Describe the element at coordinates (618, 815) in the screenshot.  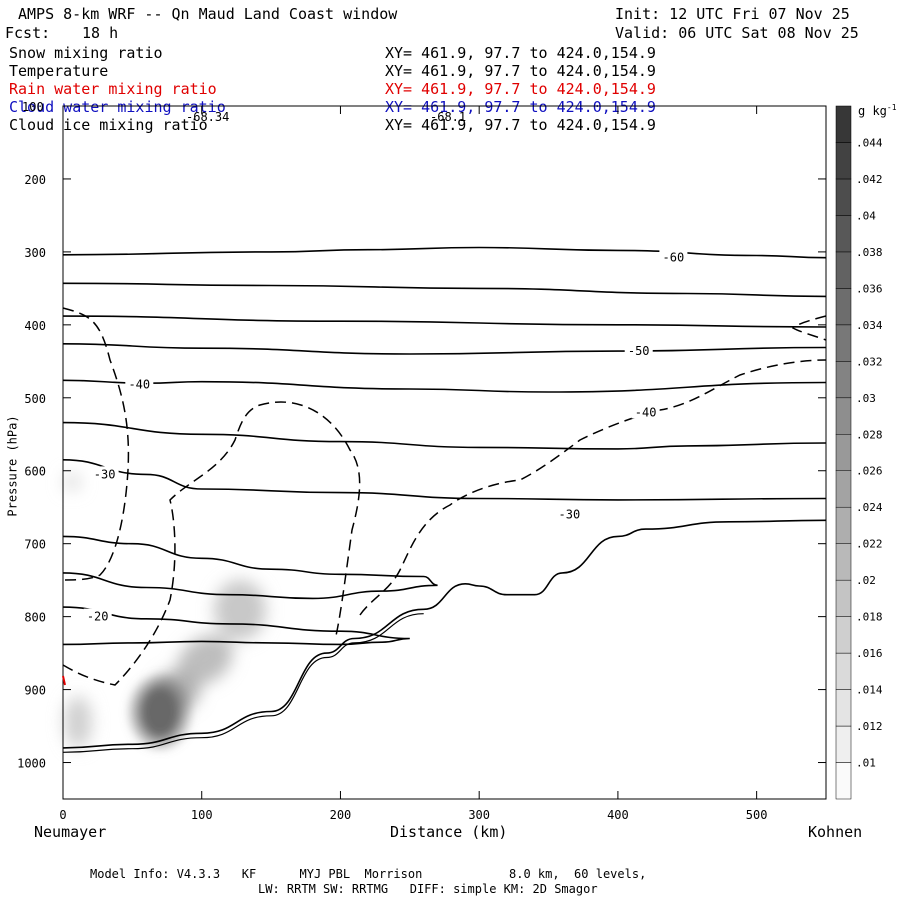
I see `x-tick-label: 400` at that location.